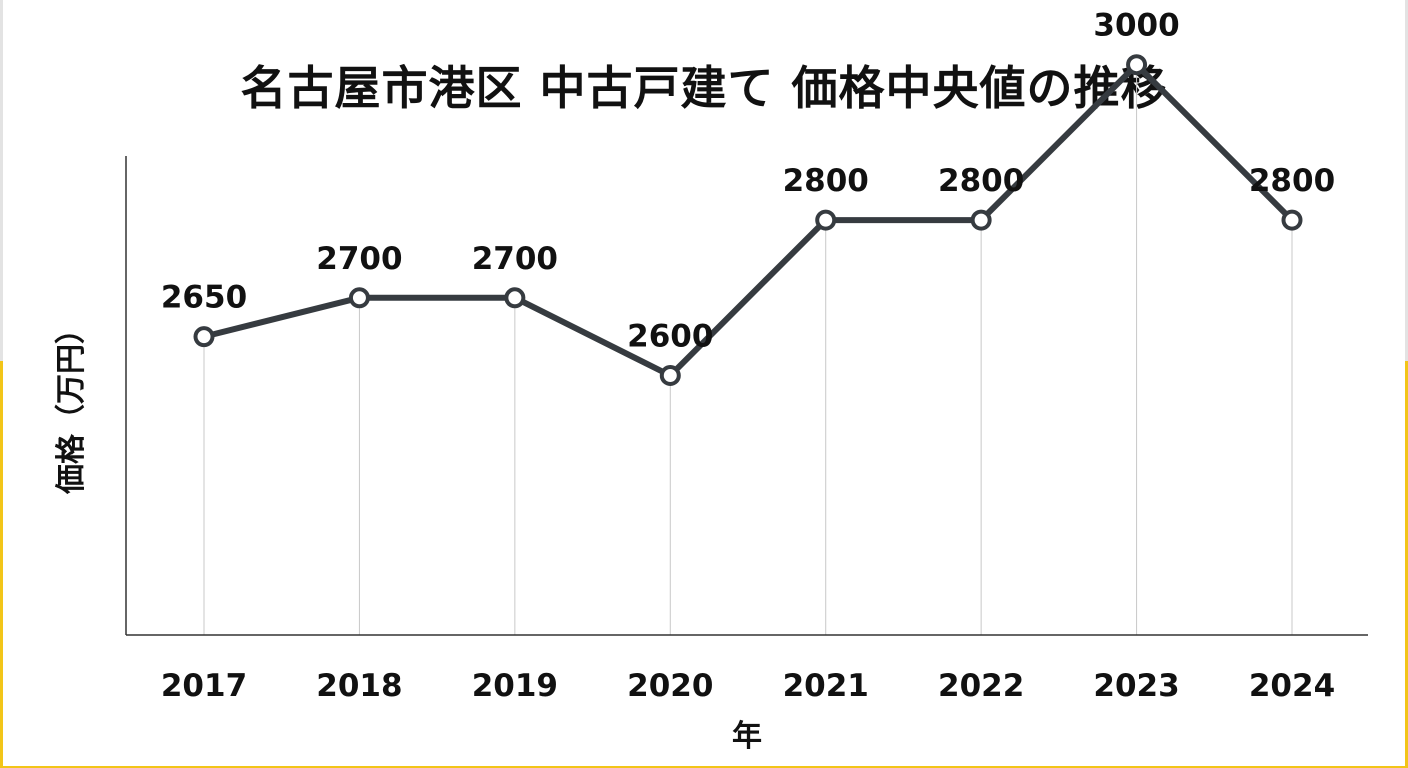  I want to click on data-point-2017, so click(204, 337).